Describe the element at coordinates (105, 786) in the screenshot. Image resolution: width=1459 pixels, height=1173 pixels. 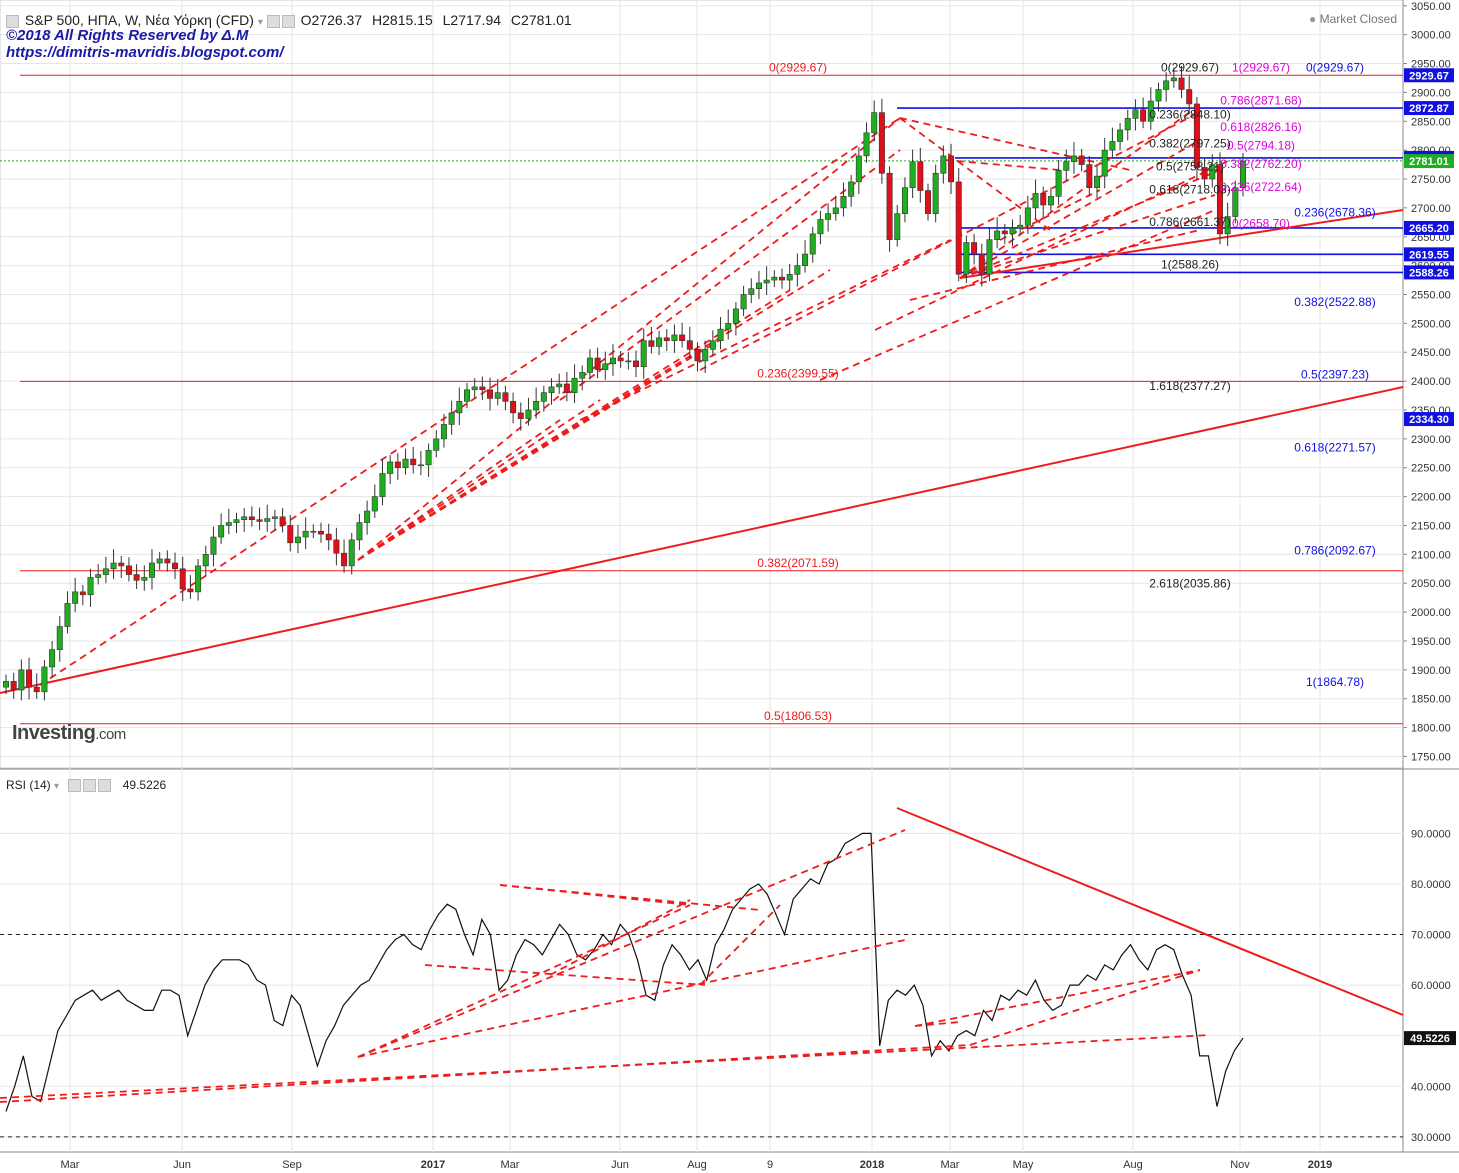
I see `rsi-close-icon` at that location.